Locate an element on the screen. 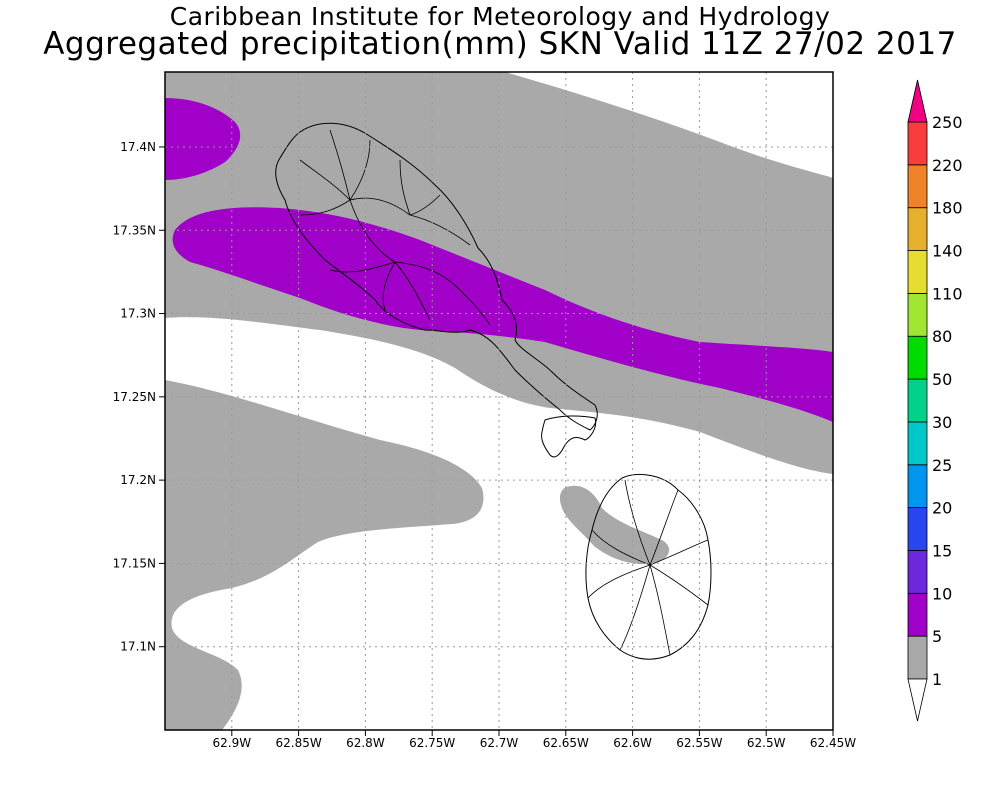 The image size is (1000, 800). legend-label: 110 is located at coordinates (947, 293).